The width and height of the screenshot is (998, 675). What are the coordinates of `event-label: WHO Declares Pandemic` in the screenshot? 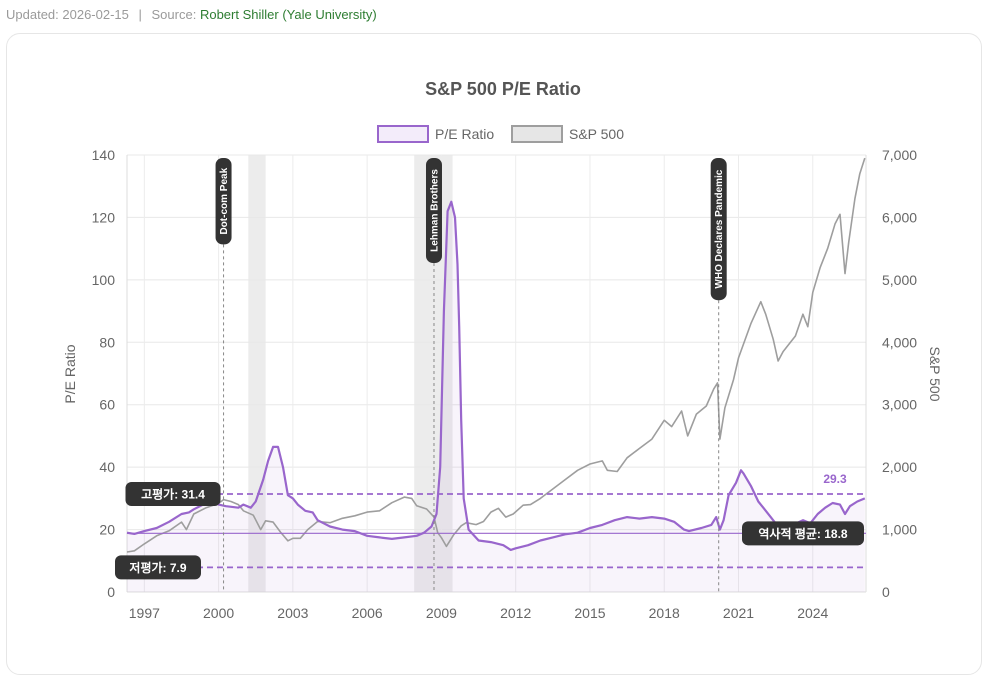 It's located at (718, 229).